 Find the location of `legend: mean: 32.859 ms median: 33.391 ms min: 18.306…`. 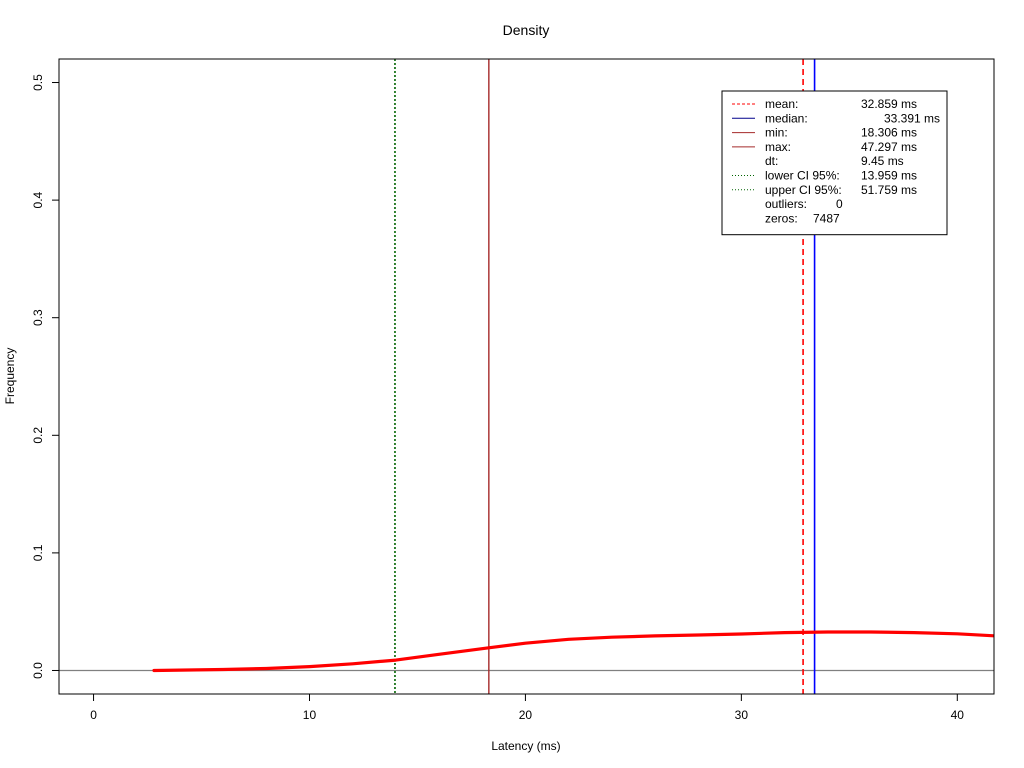

legend: mean: 32.859 ms median: 33.391 ms min: 18.306… is located at coordinates (834, 163).